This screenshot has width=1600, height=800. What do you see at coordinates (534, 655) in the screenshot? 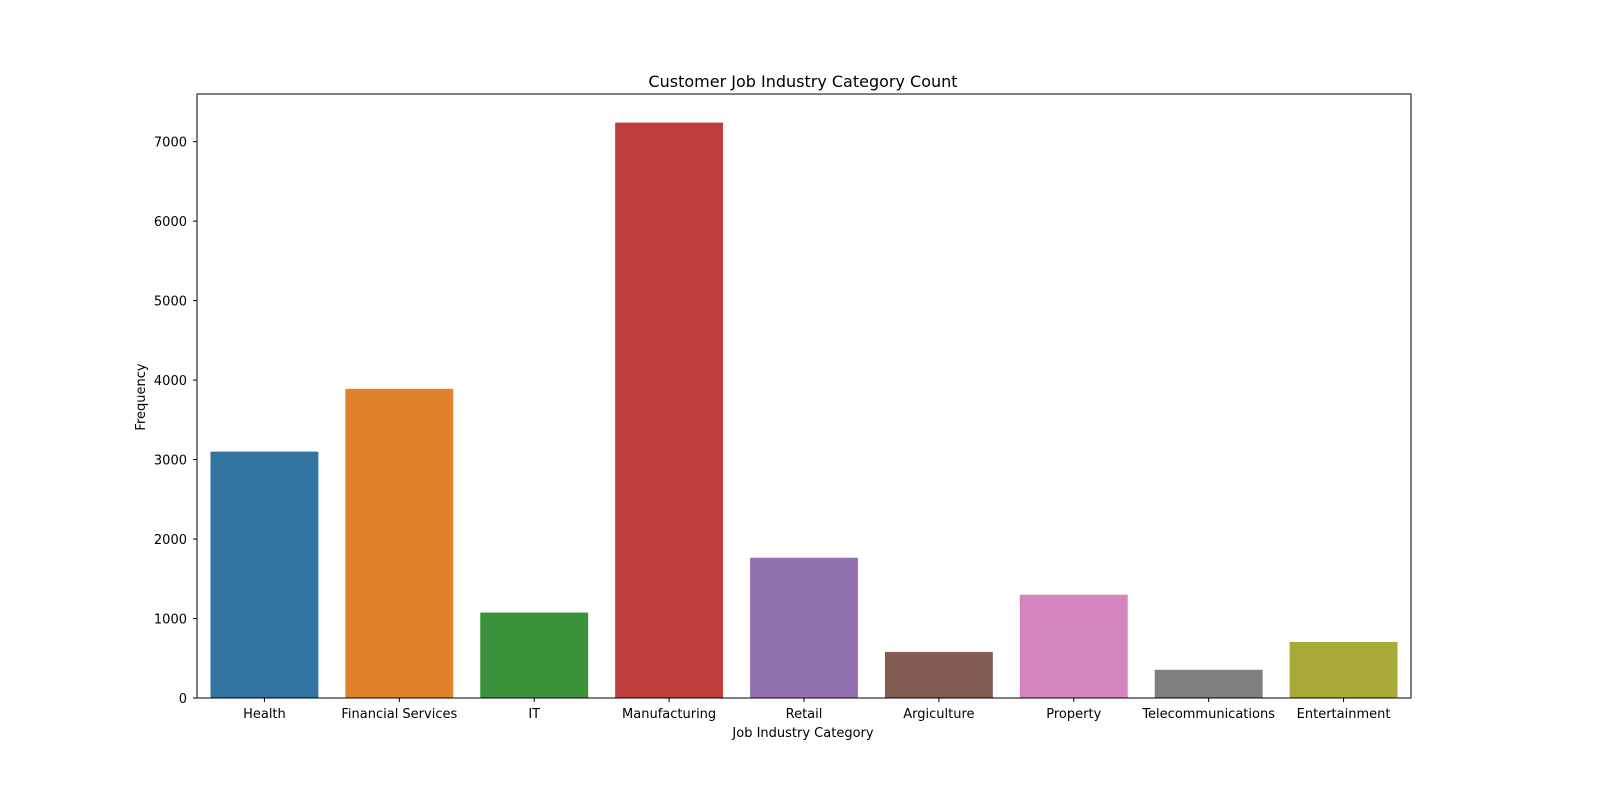
I see `bar-it` at bounding box center [534, 655].